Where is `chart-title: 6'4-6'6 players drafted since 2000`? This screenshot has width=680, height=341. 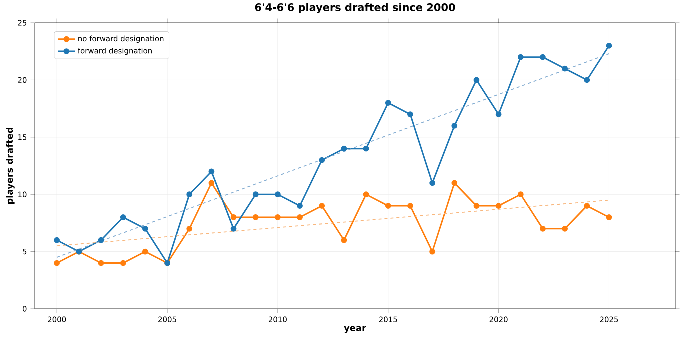
chart-title: 6'4-6'6 players drafted since 2000 is located at coordinates (355, 8).